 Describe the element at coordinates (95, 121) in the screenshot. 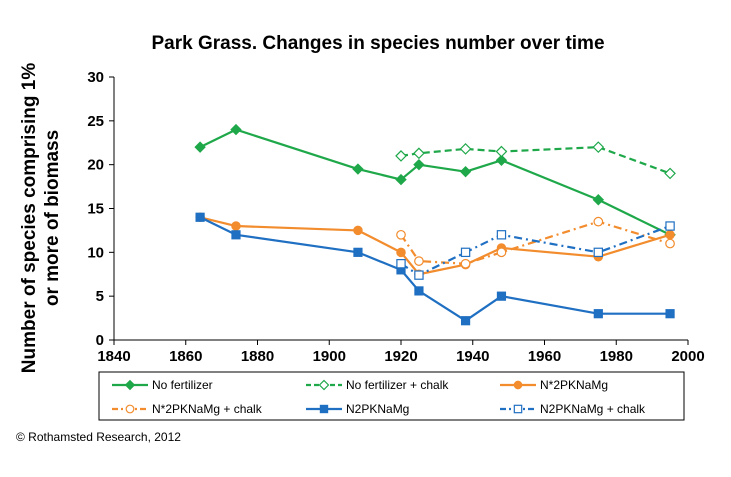

I see `y-tick-label: 25` at that location.